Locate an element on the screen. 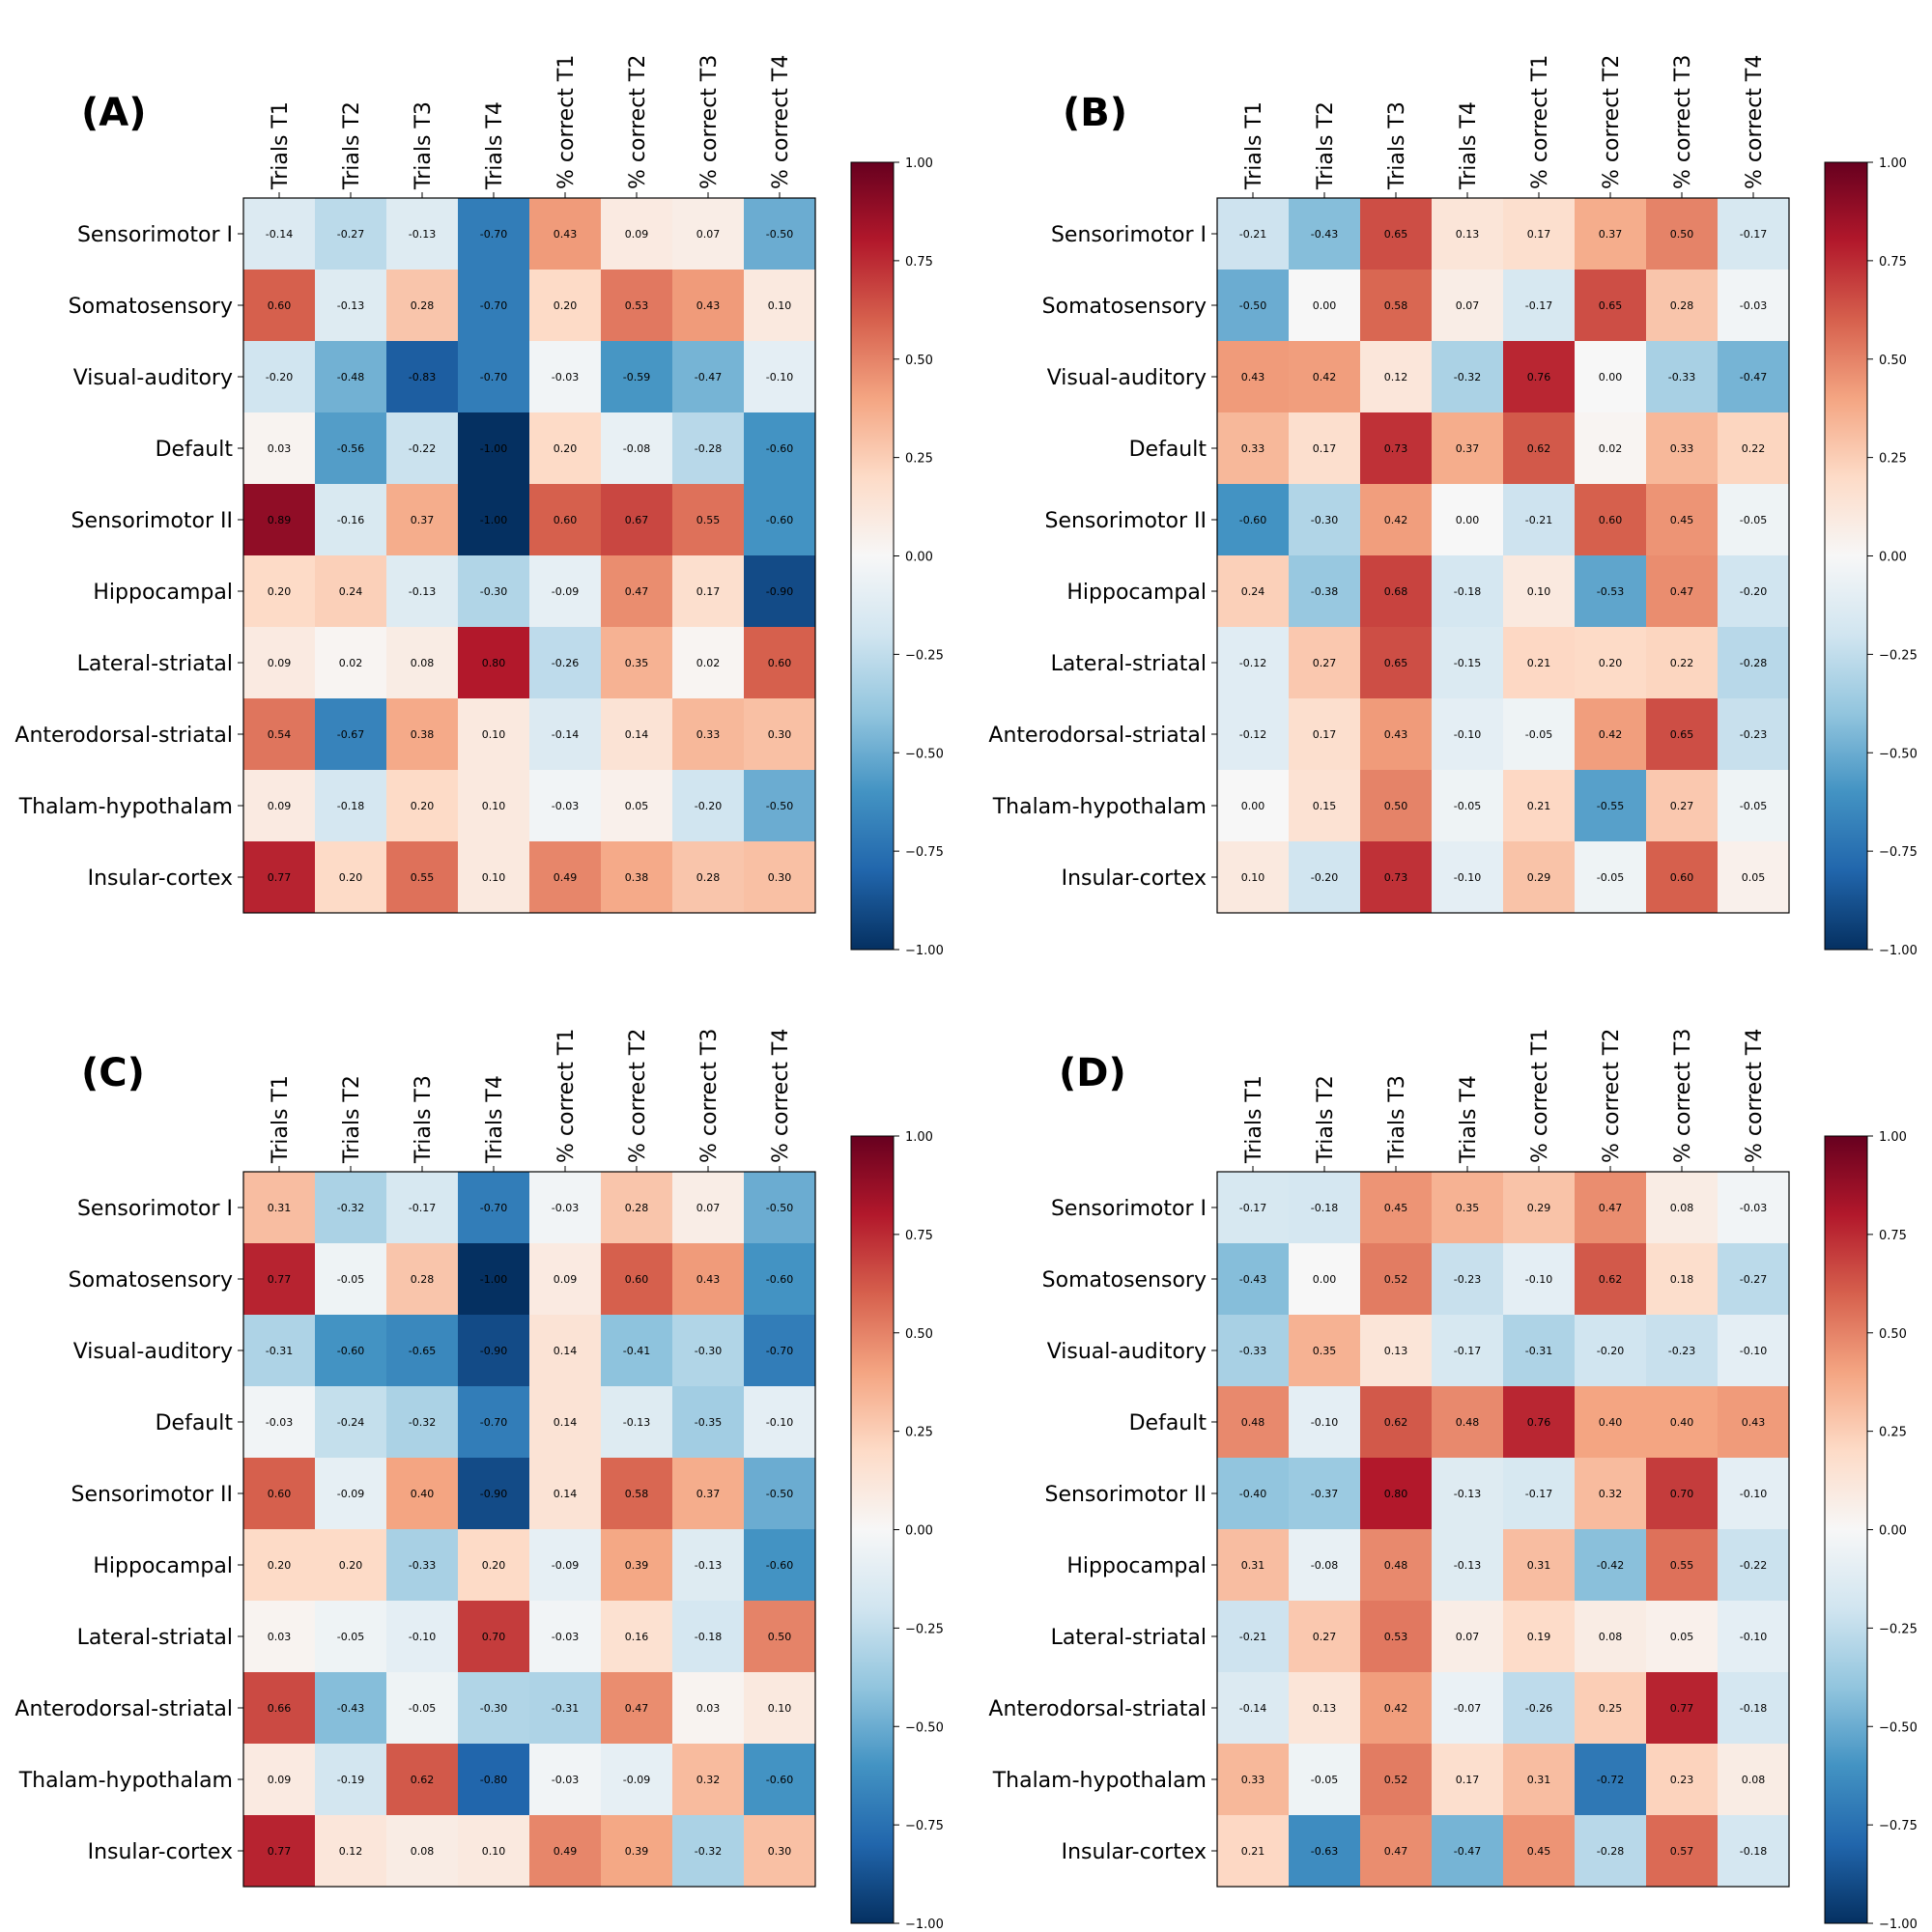 This screenshot has height=1932, width=1932. column-label: % correct T2 is located at coordinates (638, 1096).